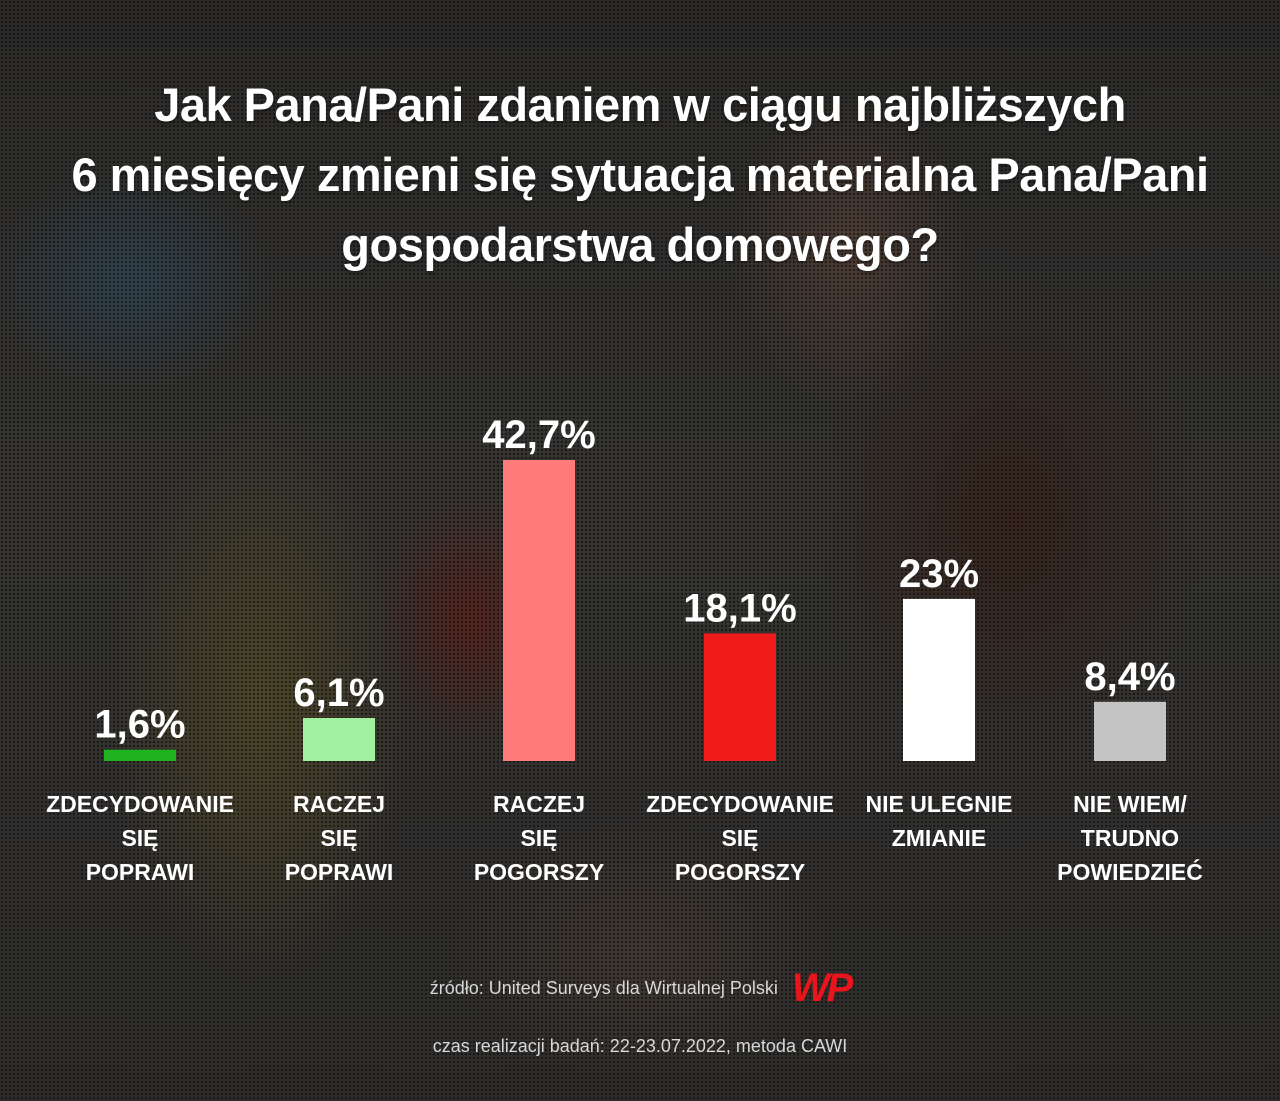 The height and width of the screenshot is (1101, 1280). Describe the element at coordinates (939, 804) in the screenshot. I see `category-label-line: NIE ULEGNIE` at that location.